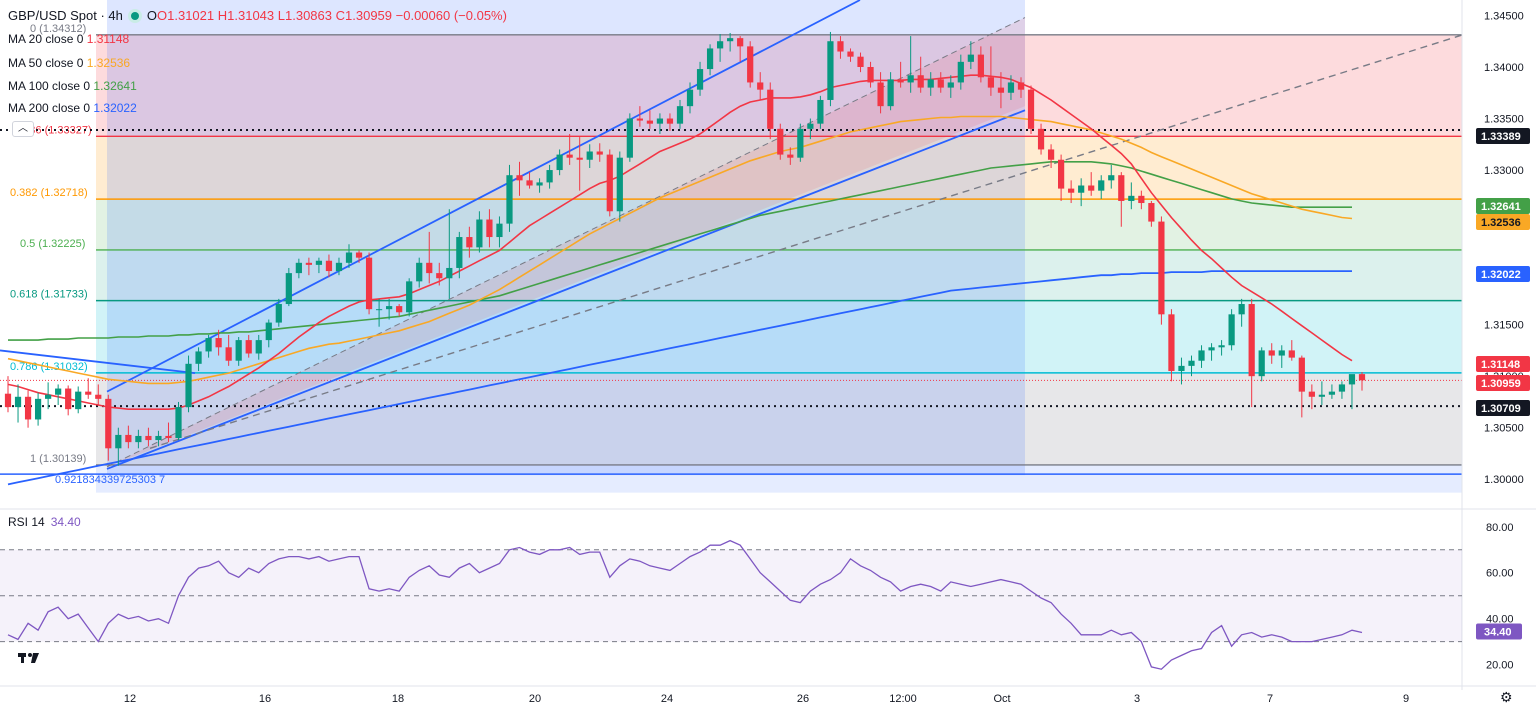 Image resolution: width=1536 pixels, height=709 pixels. I want to click on price-axis-tick: 1.30000, so click(1504, 480).